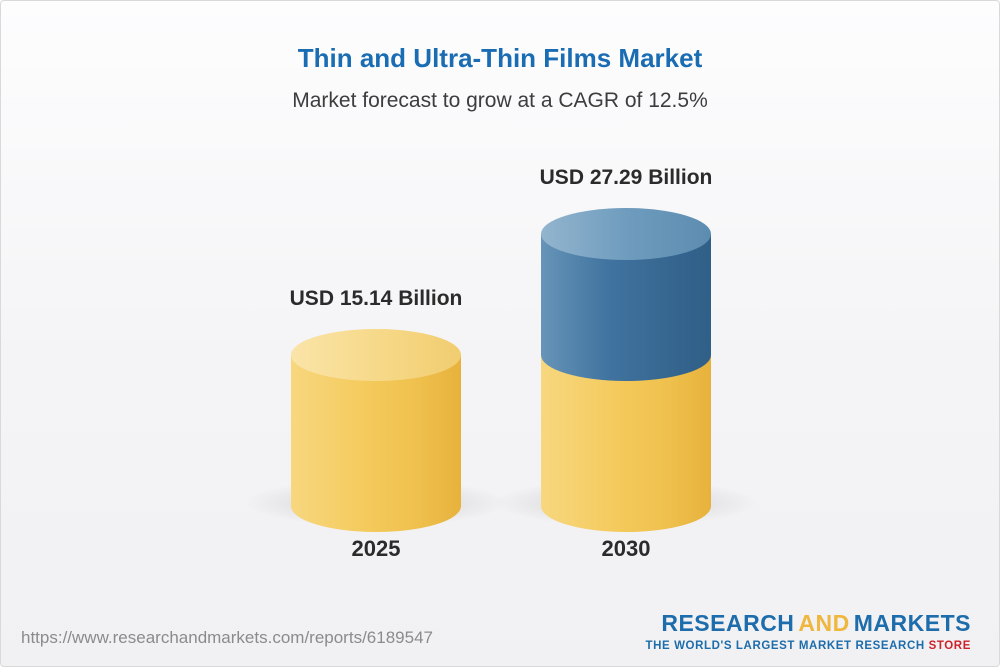  I want to click on bar-2025-top-cap, so click(376, 355).